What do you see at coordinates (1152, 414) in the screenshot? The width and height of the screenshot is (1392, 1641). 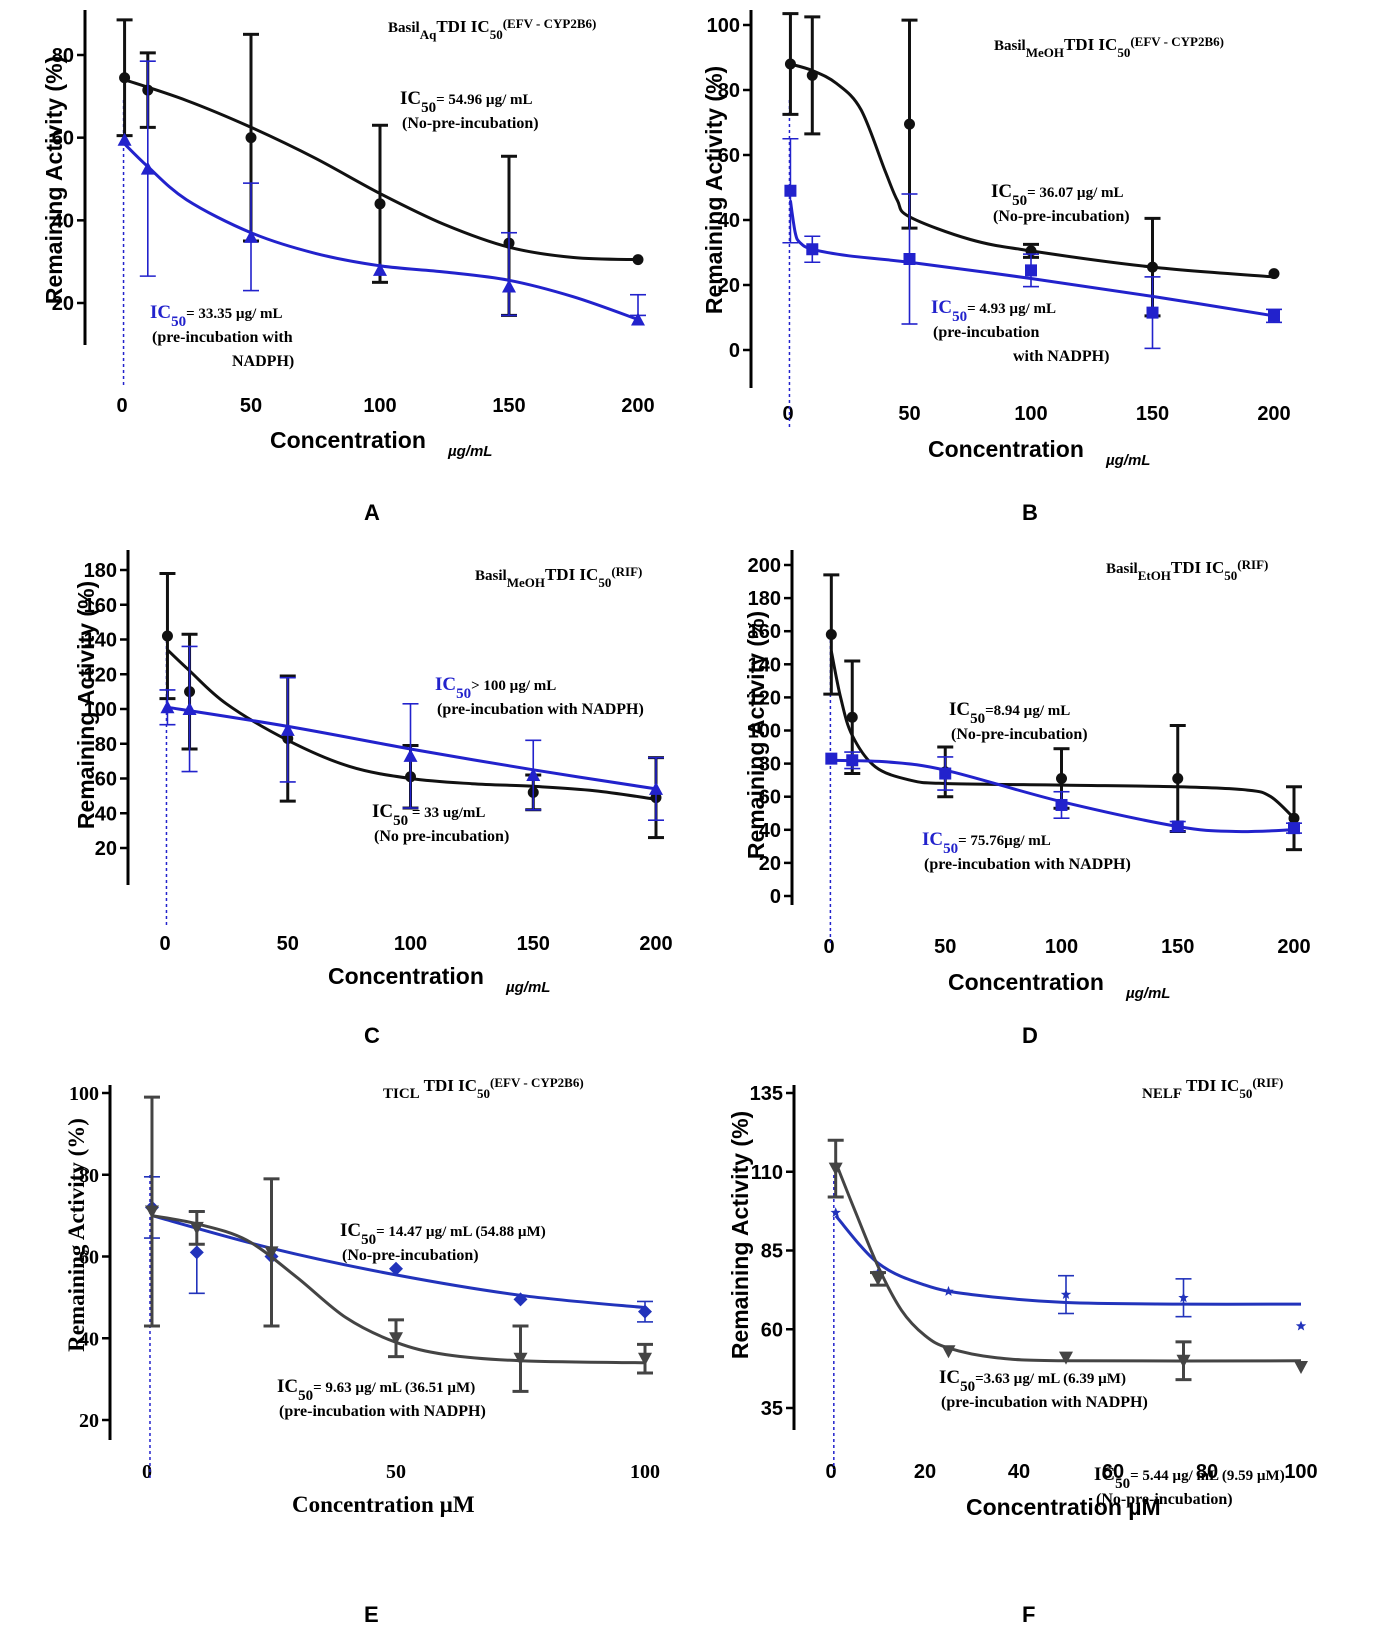 I see `x-tick-label-b: 150` at bounding box center [1152, 414].